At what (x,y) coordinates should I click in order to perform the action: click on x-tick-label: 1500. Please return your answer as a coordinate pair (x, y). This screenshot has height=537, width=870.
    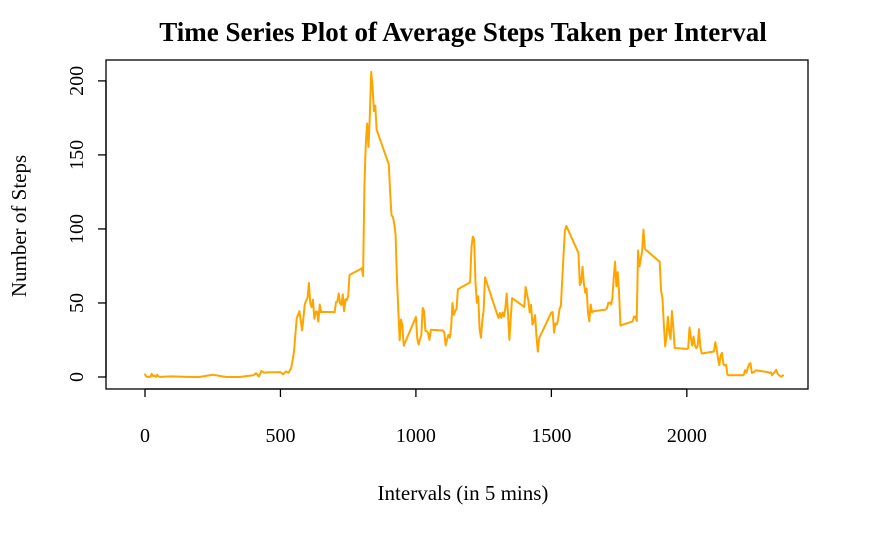
    Looking at the image, I should click on (551, 436).